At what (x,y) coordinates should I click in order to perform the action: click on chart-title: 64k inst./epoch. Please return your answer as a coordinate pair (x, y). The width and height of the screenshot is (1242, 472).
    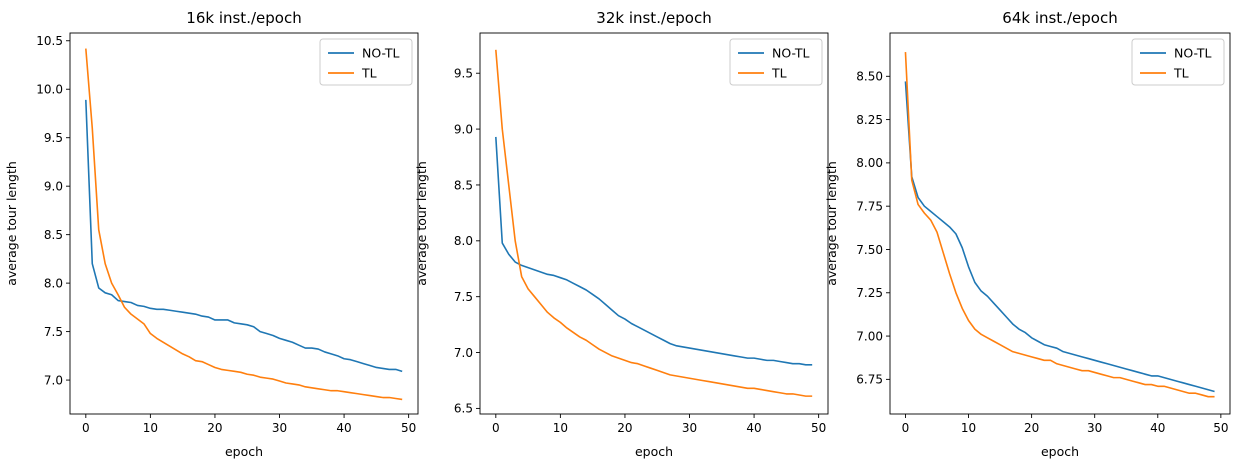
    Looking at the image, I should click on (1059, 18).